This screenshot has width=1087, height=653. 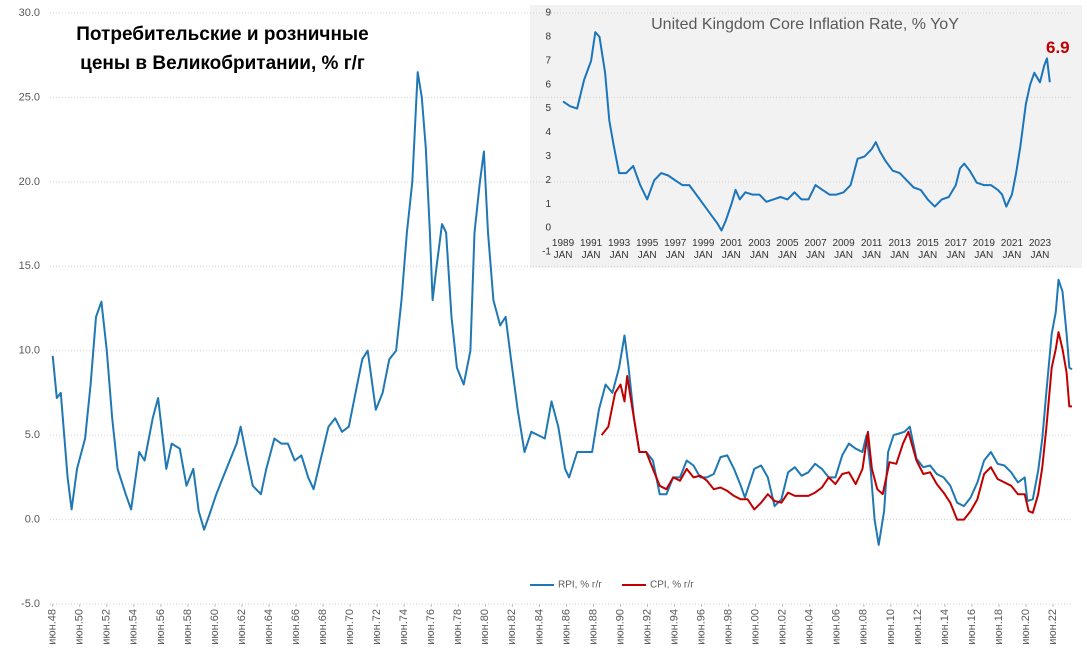 What do you see at coordinates (269, 627) in the screenshot?
I see `x-tick-label: июн.64` at bounding box center [269, 627].